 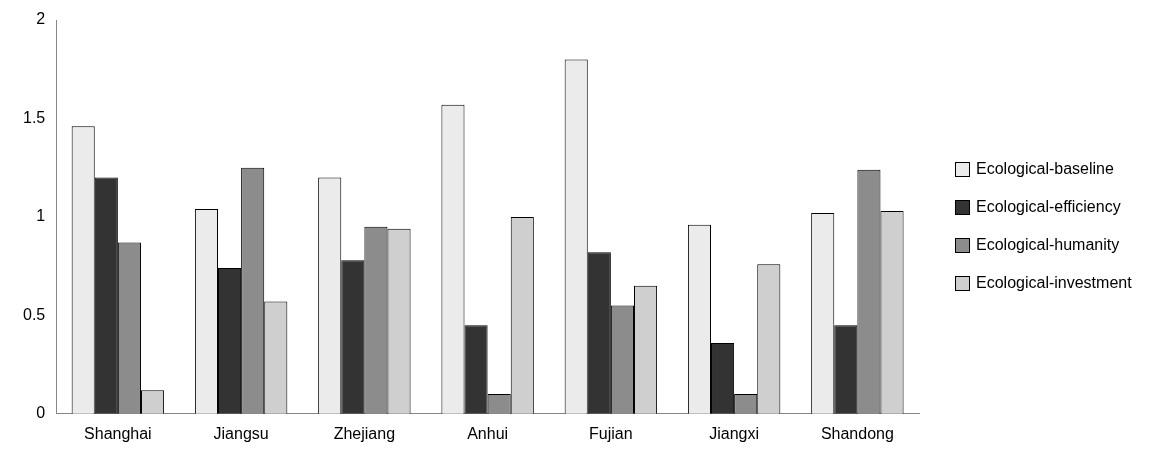 I want to click on y-tick-label: 1, so click(x=41, y=216).